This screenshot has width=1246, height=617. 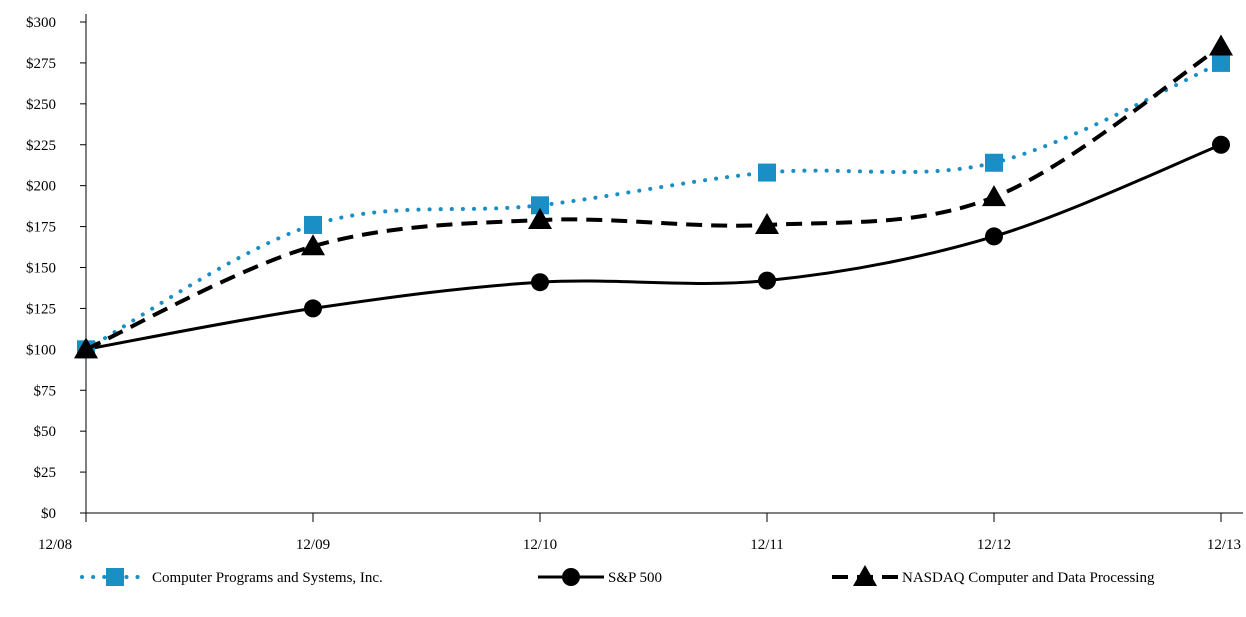 I want to click on x-axis-ticks: 12/08 12/09 12/10 12/11 12/12 12/13, so click(x=639, y=533).